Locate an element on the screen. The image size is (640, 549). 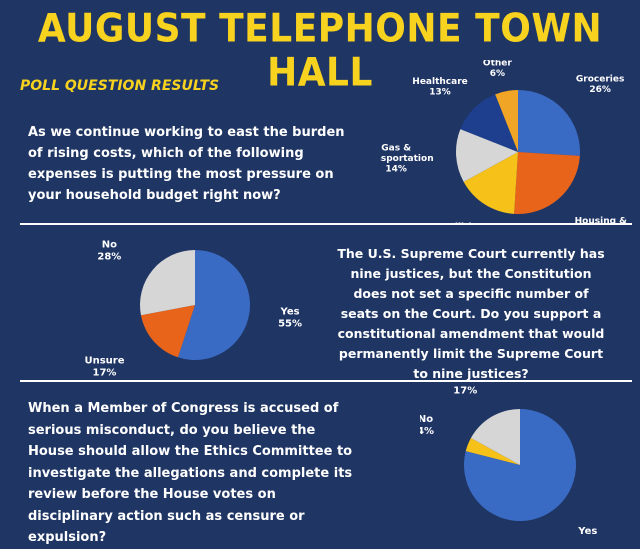
pie-slice-housing-insurance is located at coordinates (547, 183).